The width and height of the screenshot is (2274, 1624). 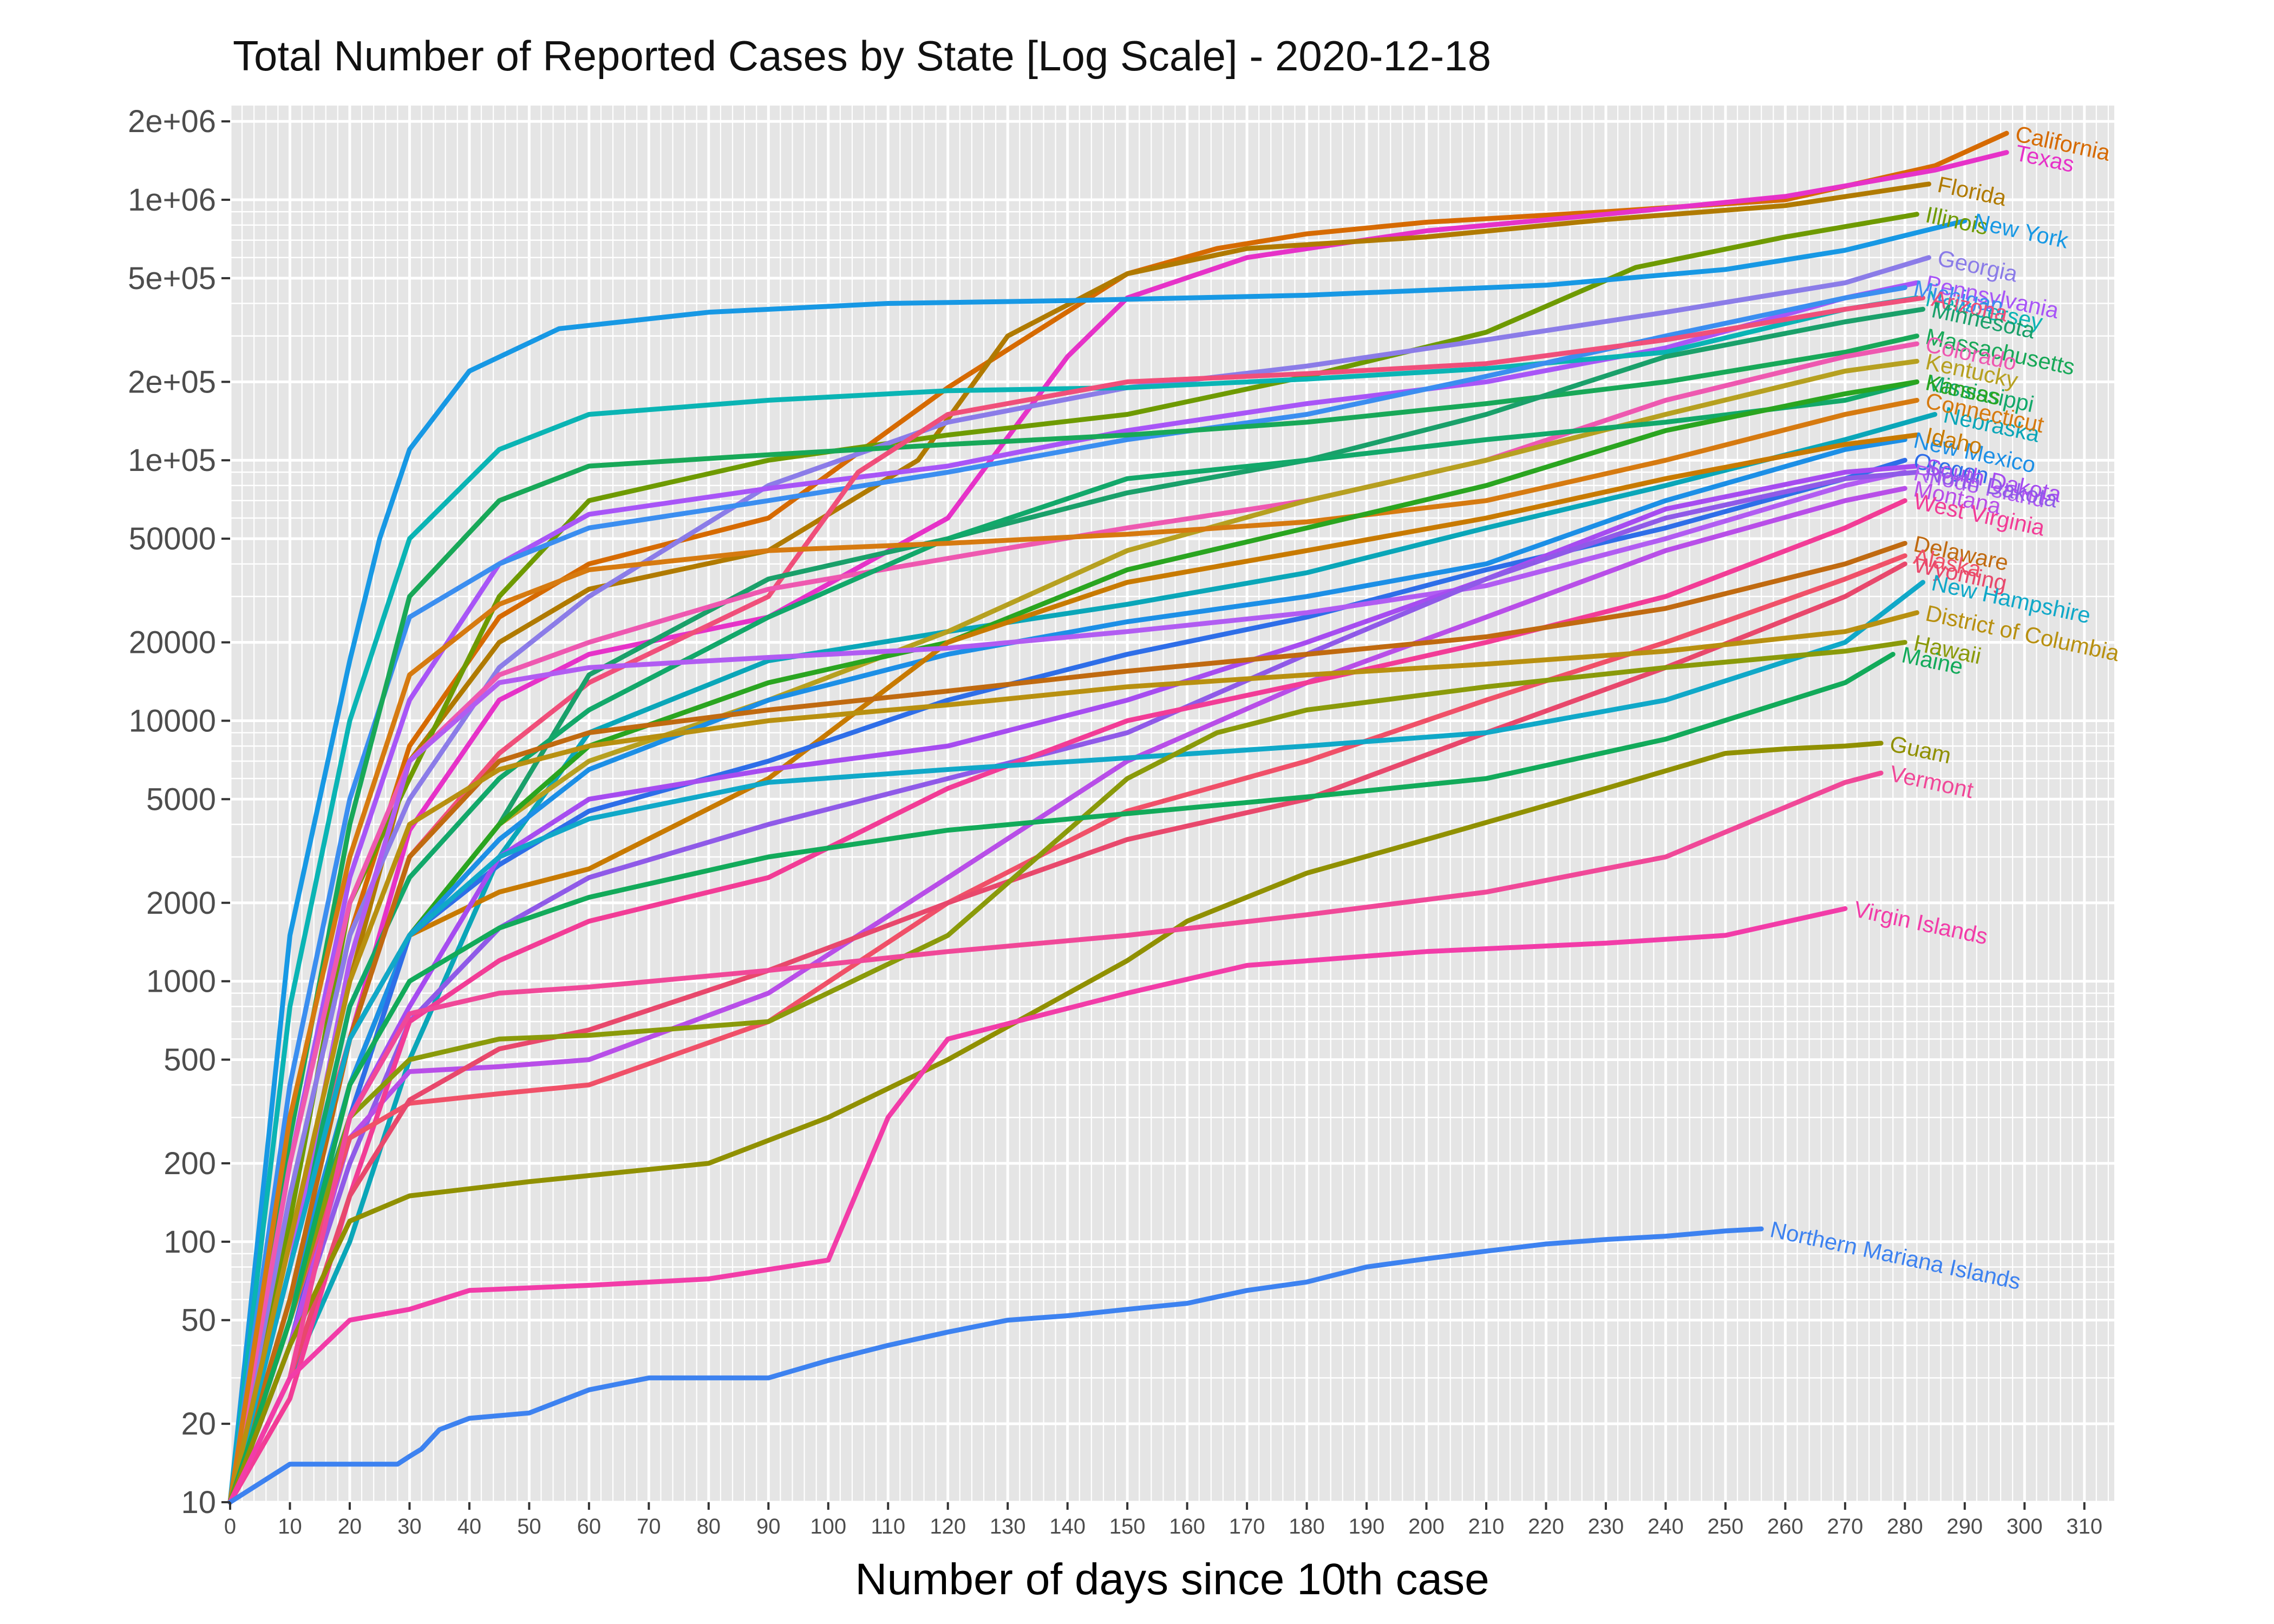 What do you see at coordinates (190, 1242) in the screenshot?
I see `y-tick-label: 100` at bounding box center [190, 1242].